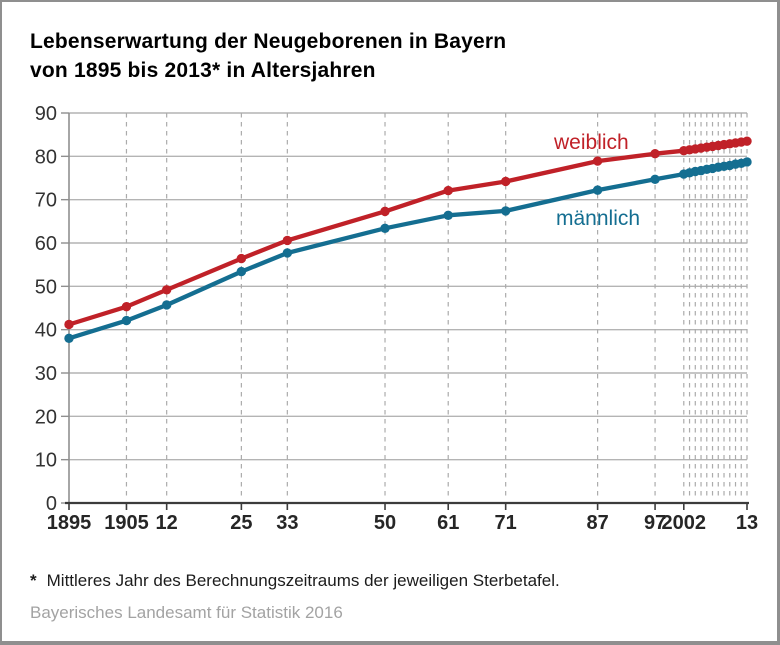  Describe the element at coordinates (46, 461) in the screenshot. I see `y-tick-label: 10` at that location.